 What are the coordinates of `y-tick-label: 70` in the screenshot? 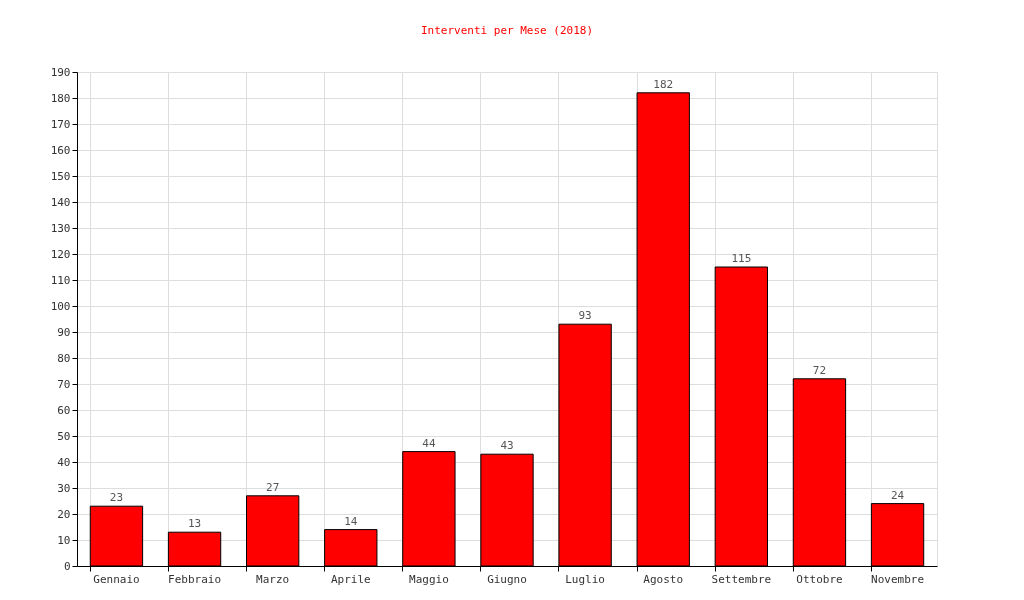 It's located at (64, 384).